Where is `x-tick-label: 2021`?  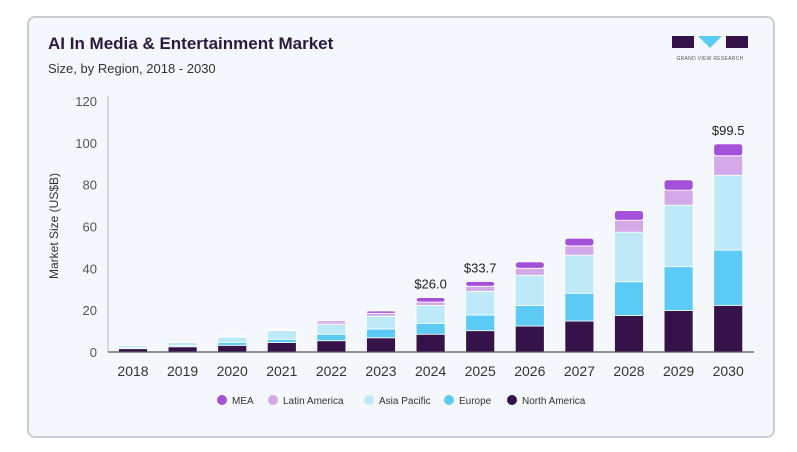
x-tick-label: 2021 is located at coordinates (281, 371).